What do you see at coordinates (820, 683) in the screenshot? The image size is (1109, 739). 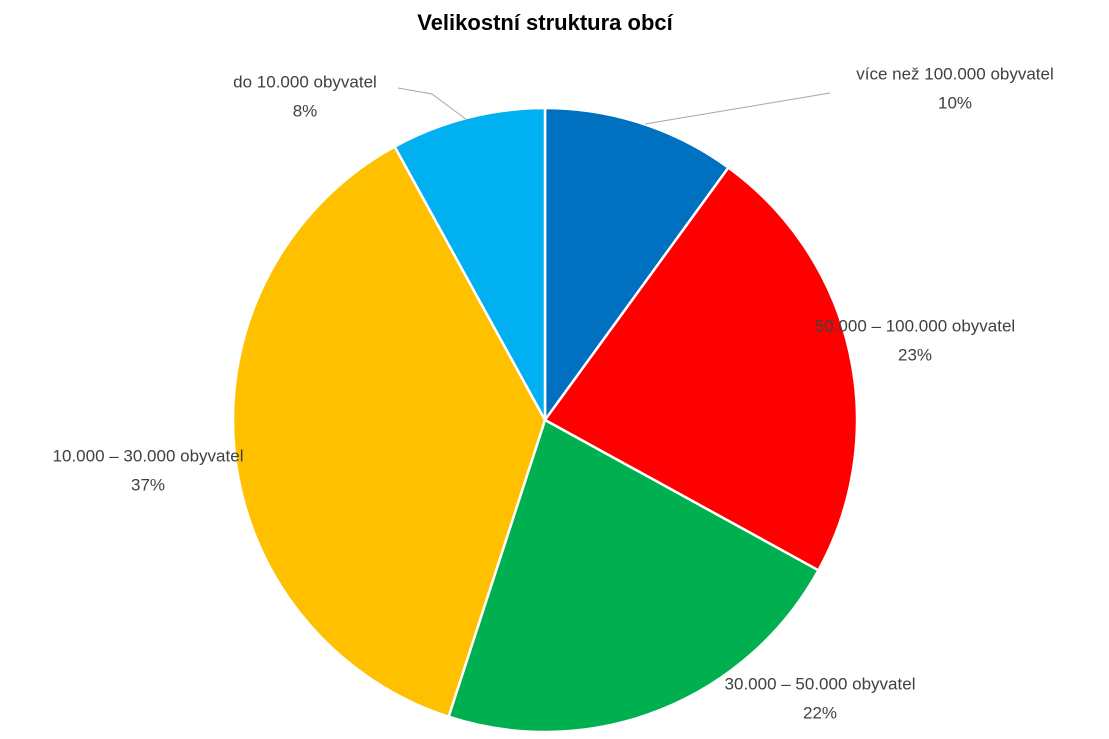 I see `data-label-name: 30.000 – 50.000 obyvatel` at bounding box center [820, 683].